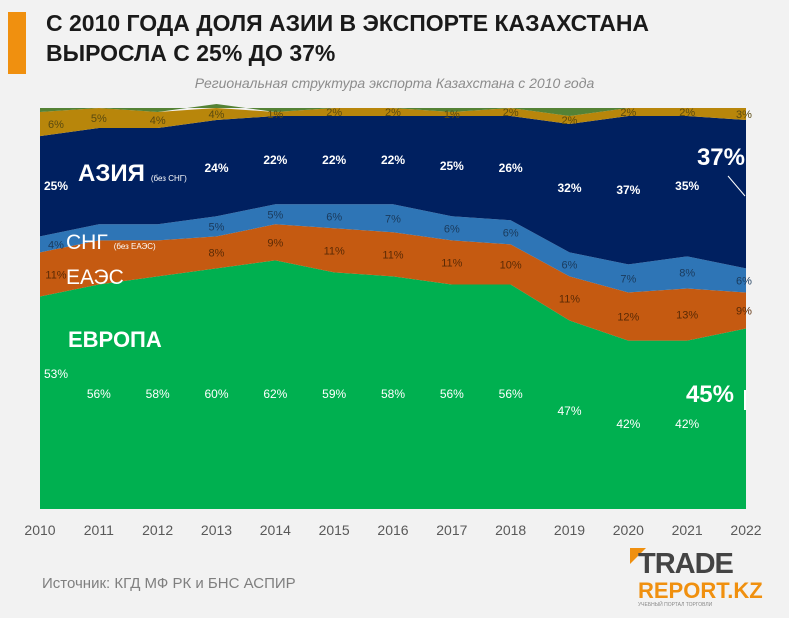 The width and height of the screenshot is (789, 618). Describe the element at coordinates (216, 530) in the screenshot. I see `x-tick-label: 2013` at that location.